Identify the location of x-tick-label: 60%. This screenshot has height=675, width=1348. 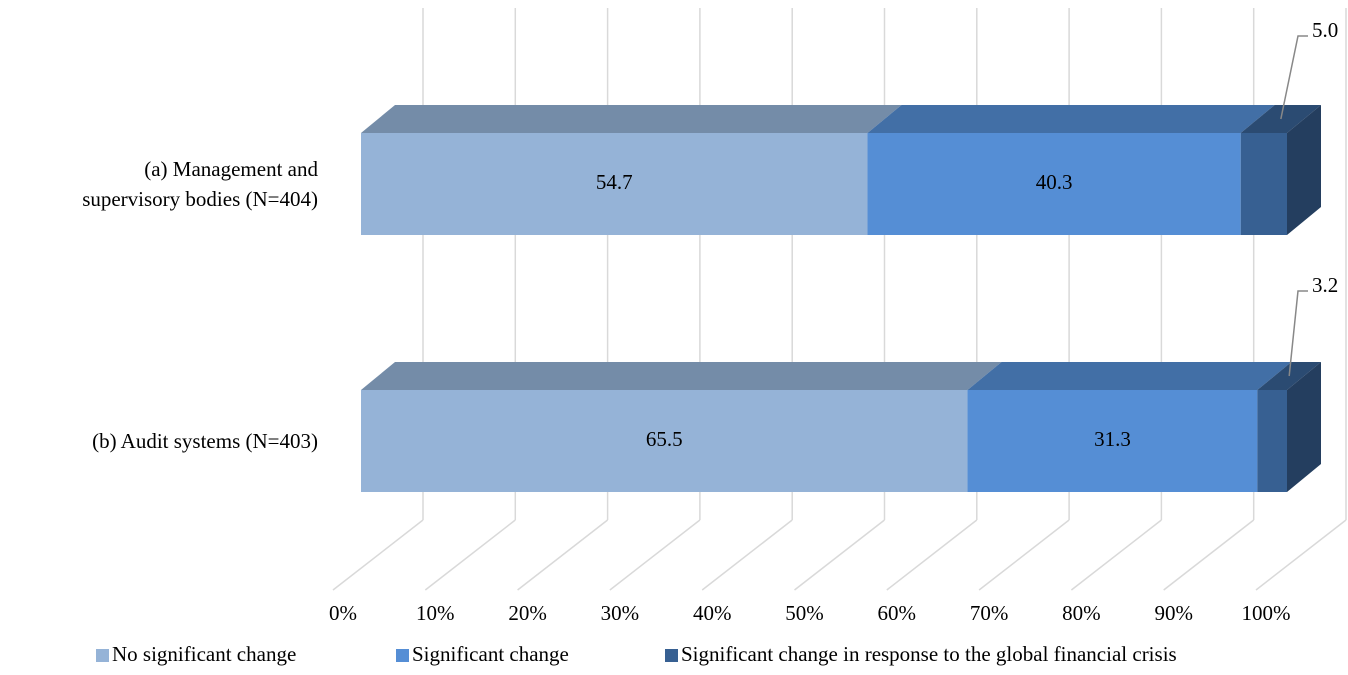
(897, 613).